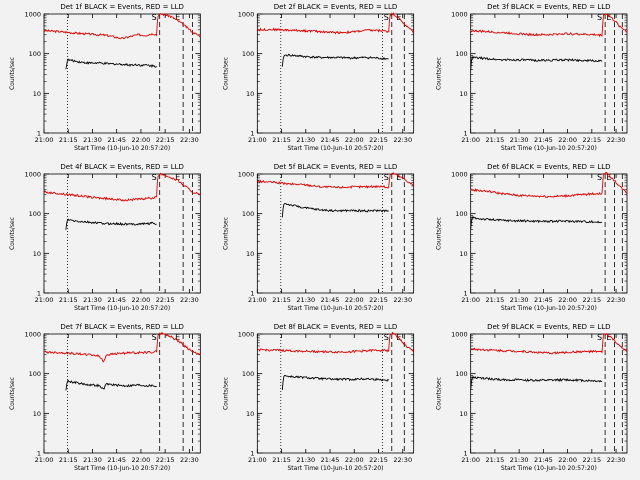  Describe the element at coordinates (548, 7) in the screenshot. I see `panel-title: Det 3f BLACK = Events, RED = LLD` at that location.